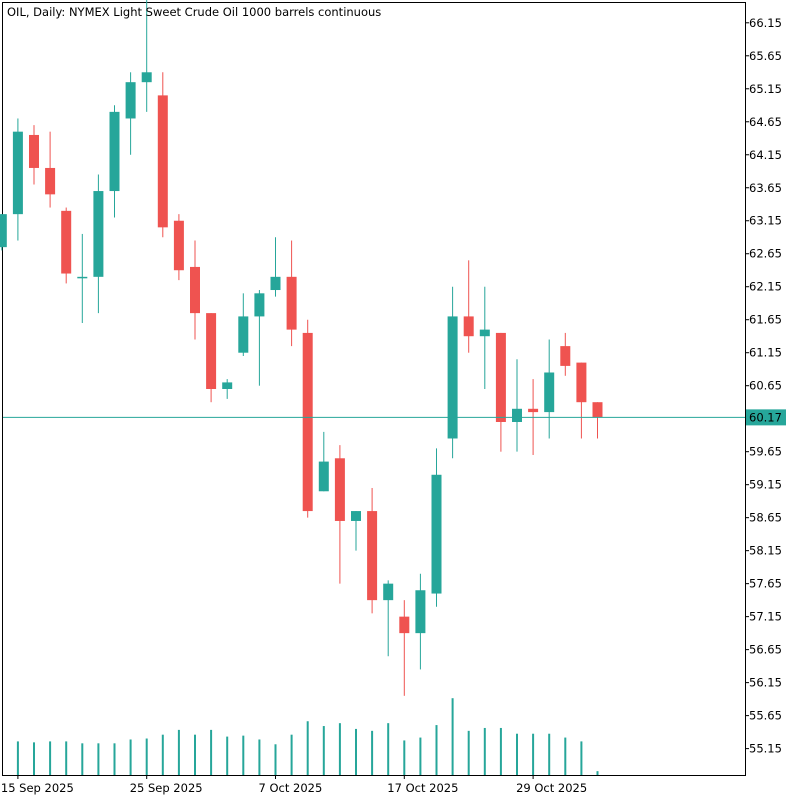  Describe the element at coordinates (765, 551) in the screenshot. I see `y-tick-label: 58.15` at that location.